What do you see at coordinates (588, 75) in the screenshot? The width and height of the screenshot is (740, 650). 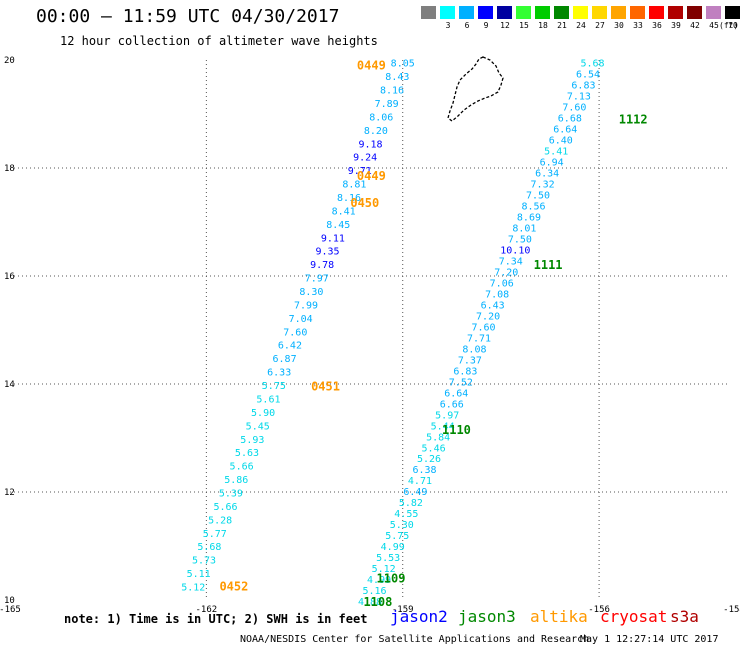 I see `swh-value: 6.54` at bounding box center [588, 75].